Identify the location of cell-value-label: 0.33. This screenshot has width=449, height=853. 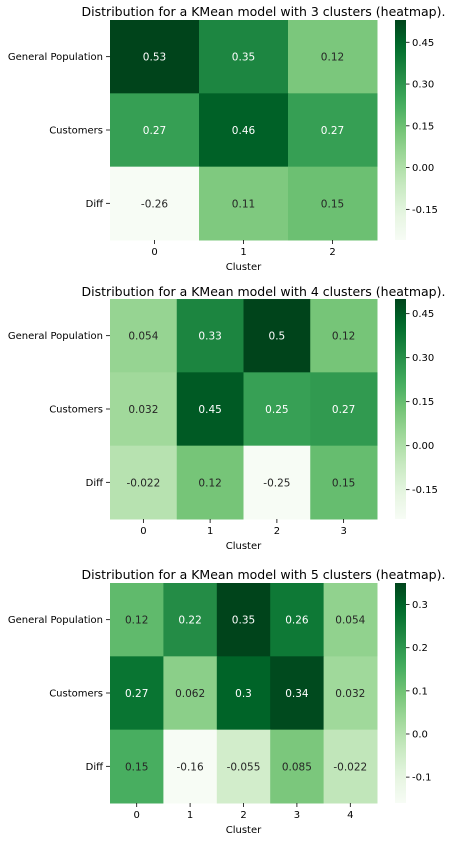
(209, 337).